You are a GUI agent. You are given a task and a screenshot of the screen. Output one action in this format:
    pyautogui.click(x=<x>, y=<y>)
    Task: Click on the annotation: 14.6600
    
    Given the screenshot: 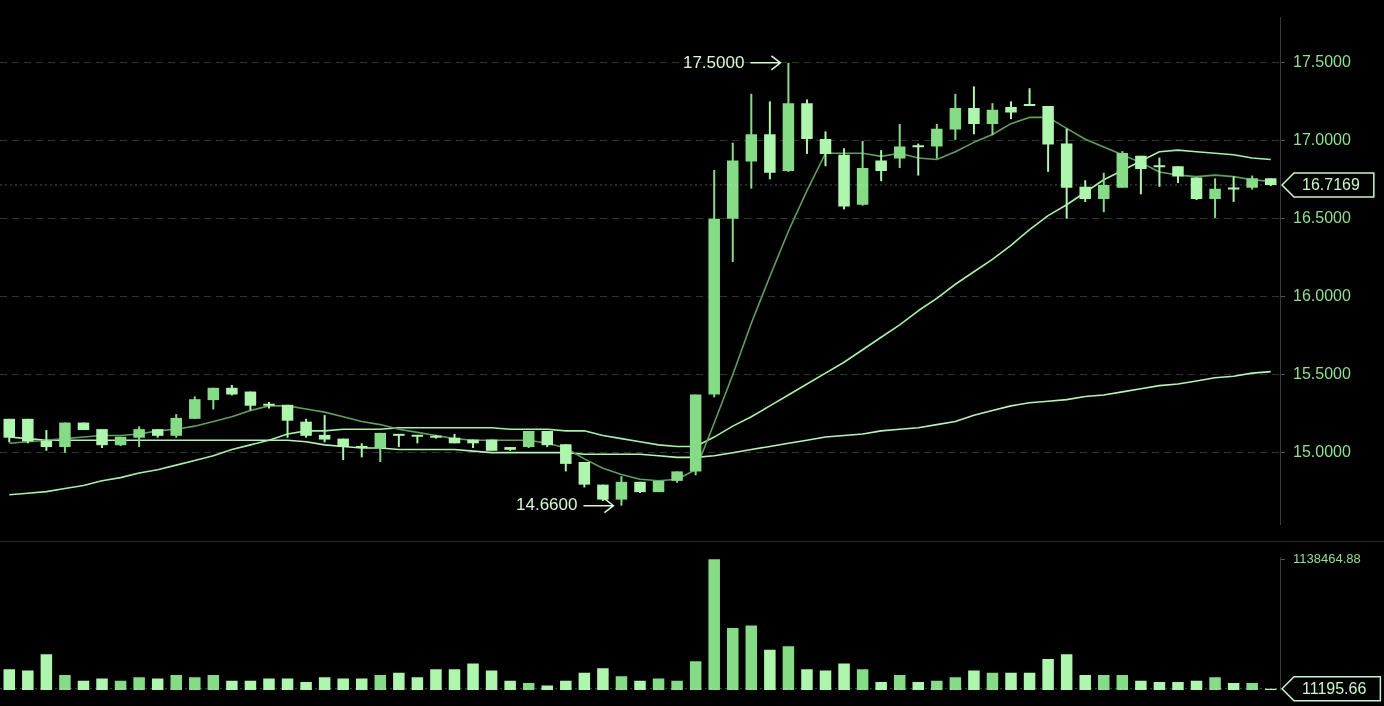 What is the action you would take?
    pyautogui.click(x=547, y=505)
    